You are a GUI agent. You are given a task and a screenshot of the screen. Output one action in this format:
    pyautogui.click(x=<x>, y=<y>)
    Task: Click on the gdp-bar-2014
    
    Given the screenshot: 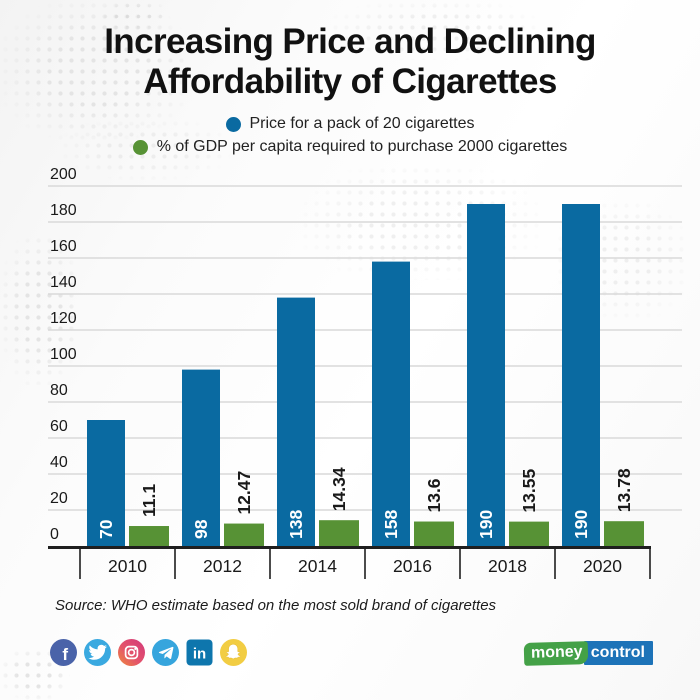 What is the action you would take?
    pyautogui.click(x=339, y=533)
    